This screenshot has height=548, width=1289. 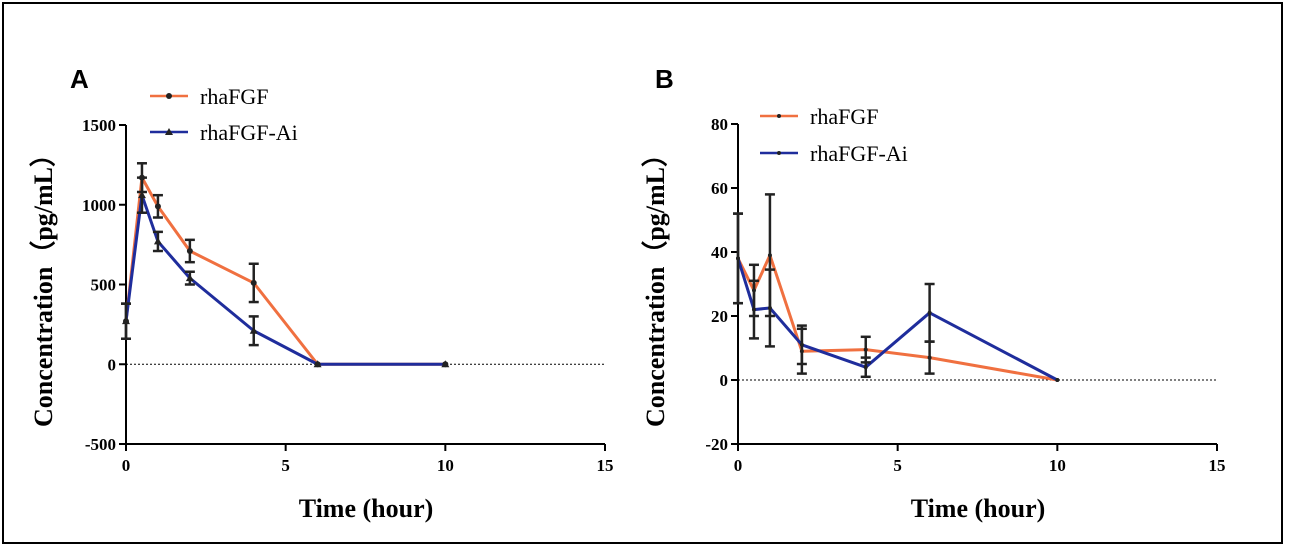 I want to click on x-tick-label-b: 15, so click(x=1217, y=465).